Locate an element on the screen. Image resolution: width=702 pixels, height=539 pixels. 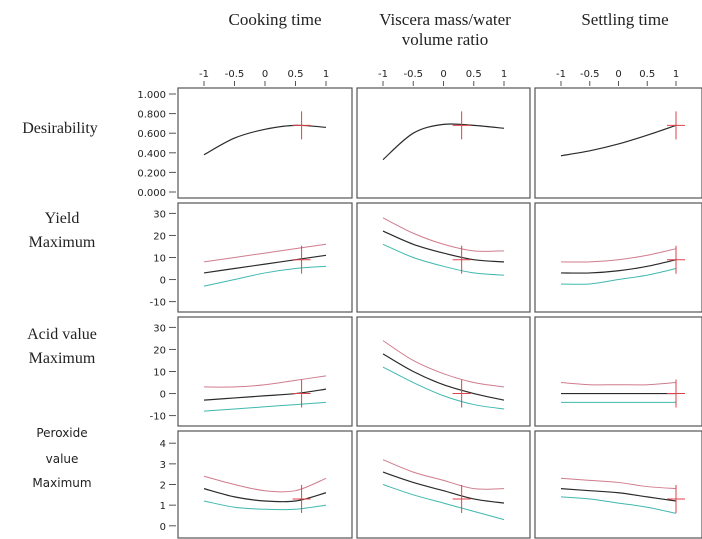
y-tick-label: 4 is located at coordinates (163, 444).